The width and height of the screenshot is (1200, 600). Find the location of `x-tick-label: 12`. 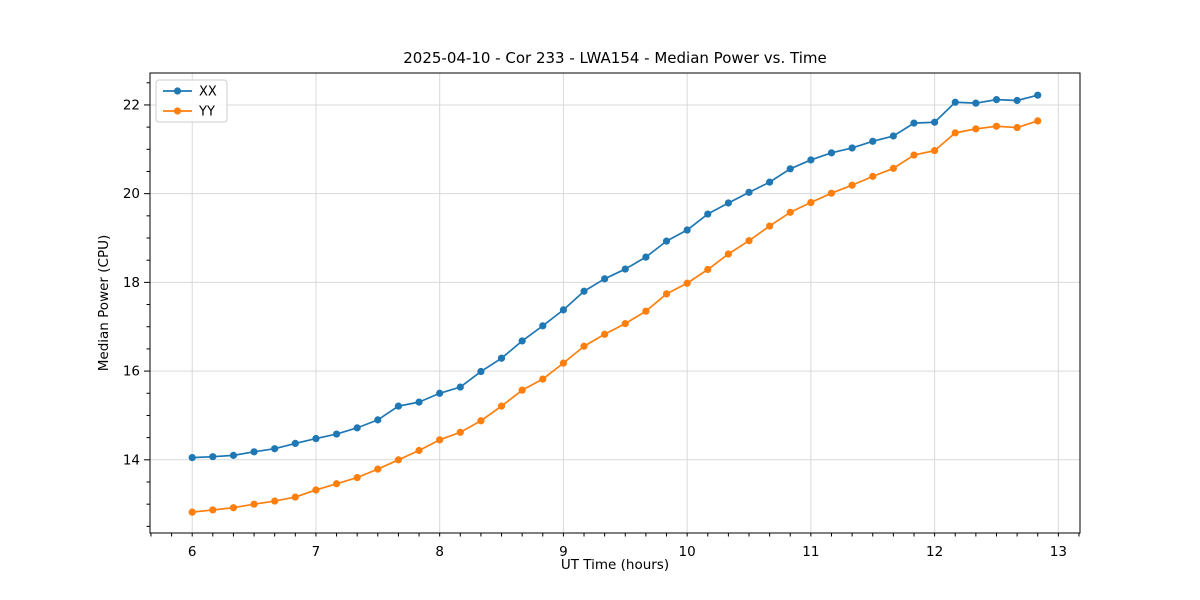

x-tick-label: 12 is located at coordinates (934, 552).